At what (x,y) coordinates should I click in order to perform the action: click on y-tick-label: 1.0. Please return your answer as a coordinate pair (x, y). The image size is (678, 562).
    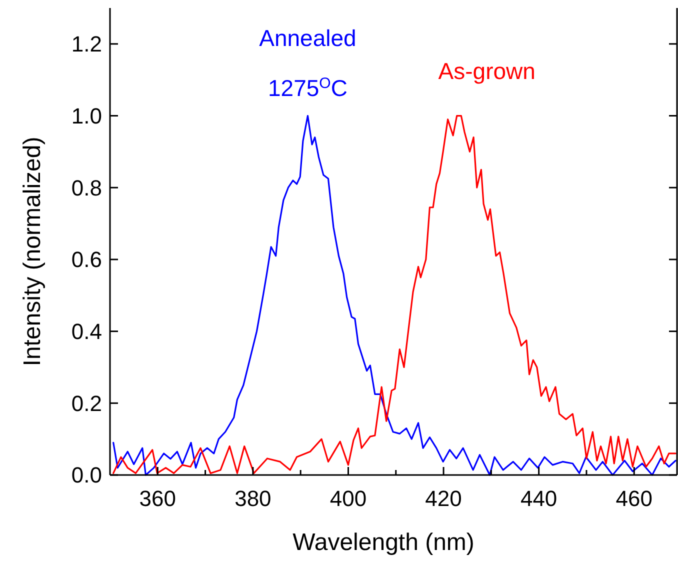
    Looking at the image, I should click on (86, 115).